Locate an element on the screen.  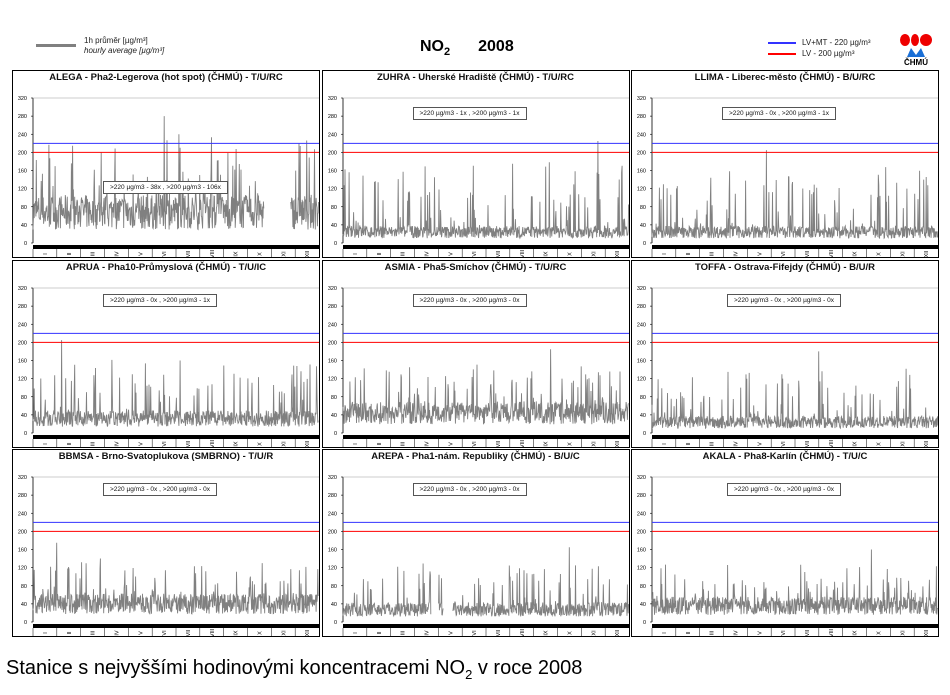
panel-title: ASMIA - Pha5-Smíchov (ČHMÚ) - T/U/RC is located at coordinates (475, 267).